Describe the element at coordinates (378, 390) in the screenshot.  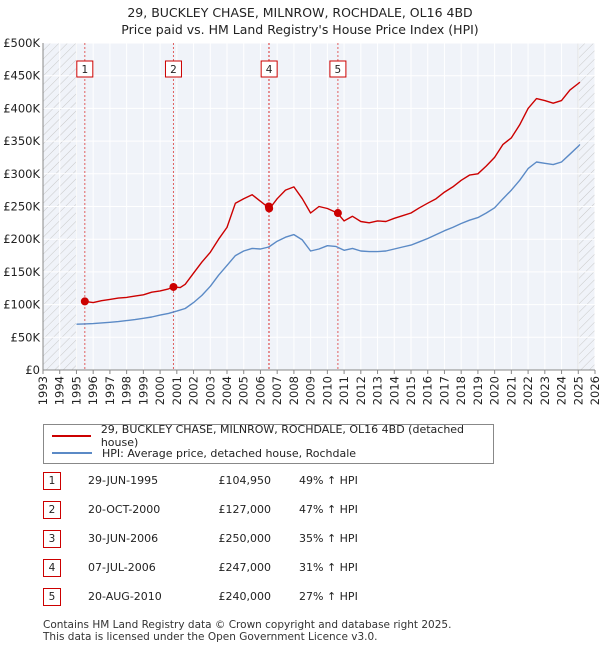
I see `x-tick-label: 2013` at that location.